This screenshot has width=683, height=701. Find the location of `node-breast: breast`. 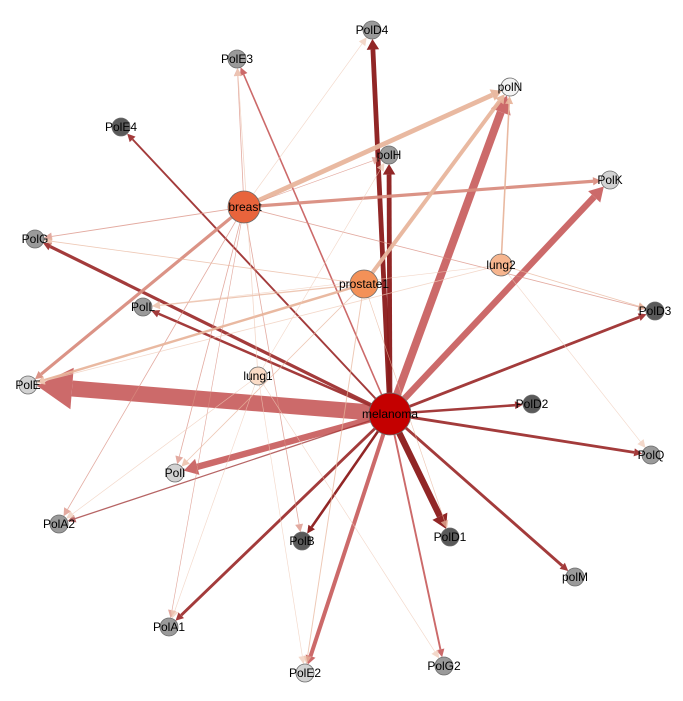

node-breast: breast is located at coordinates (244, 207).